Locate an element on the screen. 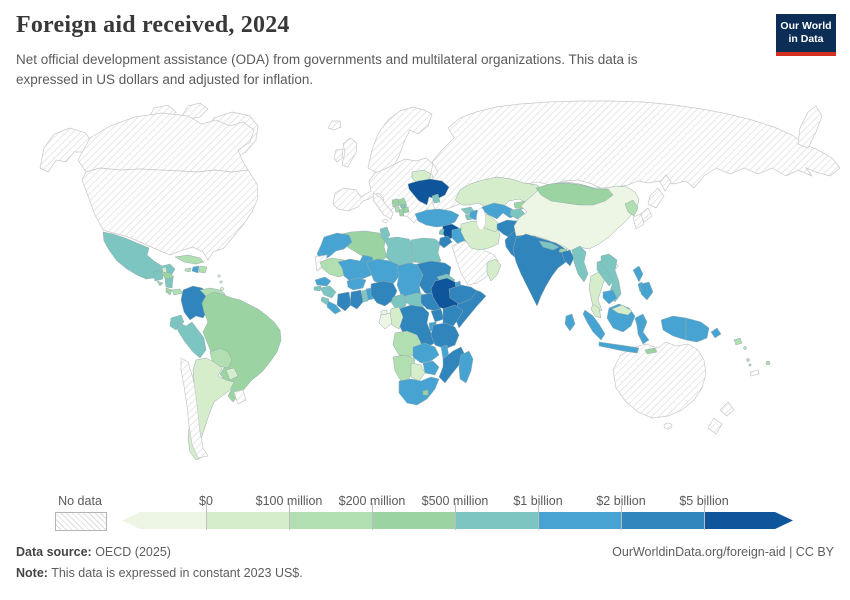  country-senegal is located at coordinates (323, 281).